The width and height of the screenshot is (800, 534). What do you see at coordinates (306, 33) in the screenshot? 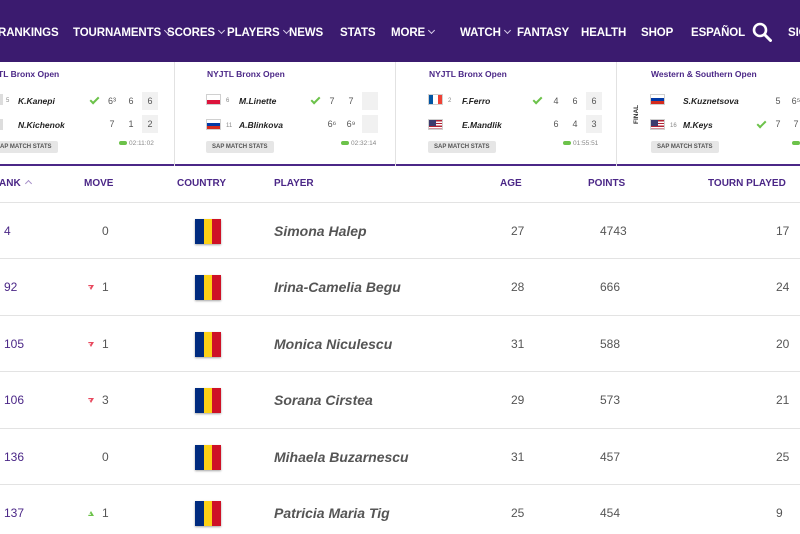
I see `nav-news: NEWS` at bounding box center [306, 33].